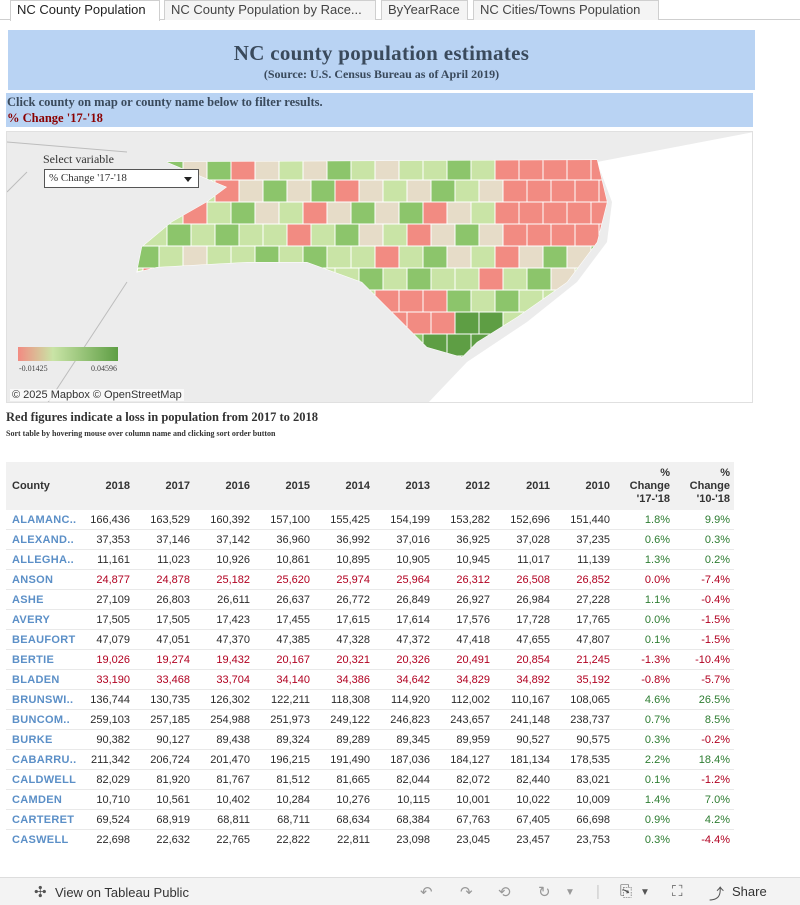 The width and height of the screenshot is (800, 905). I want to click on county-name-link: CAMDEN, so click(37, 800).